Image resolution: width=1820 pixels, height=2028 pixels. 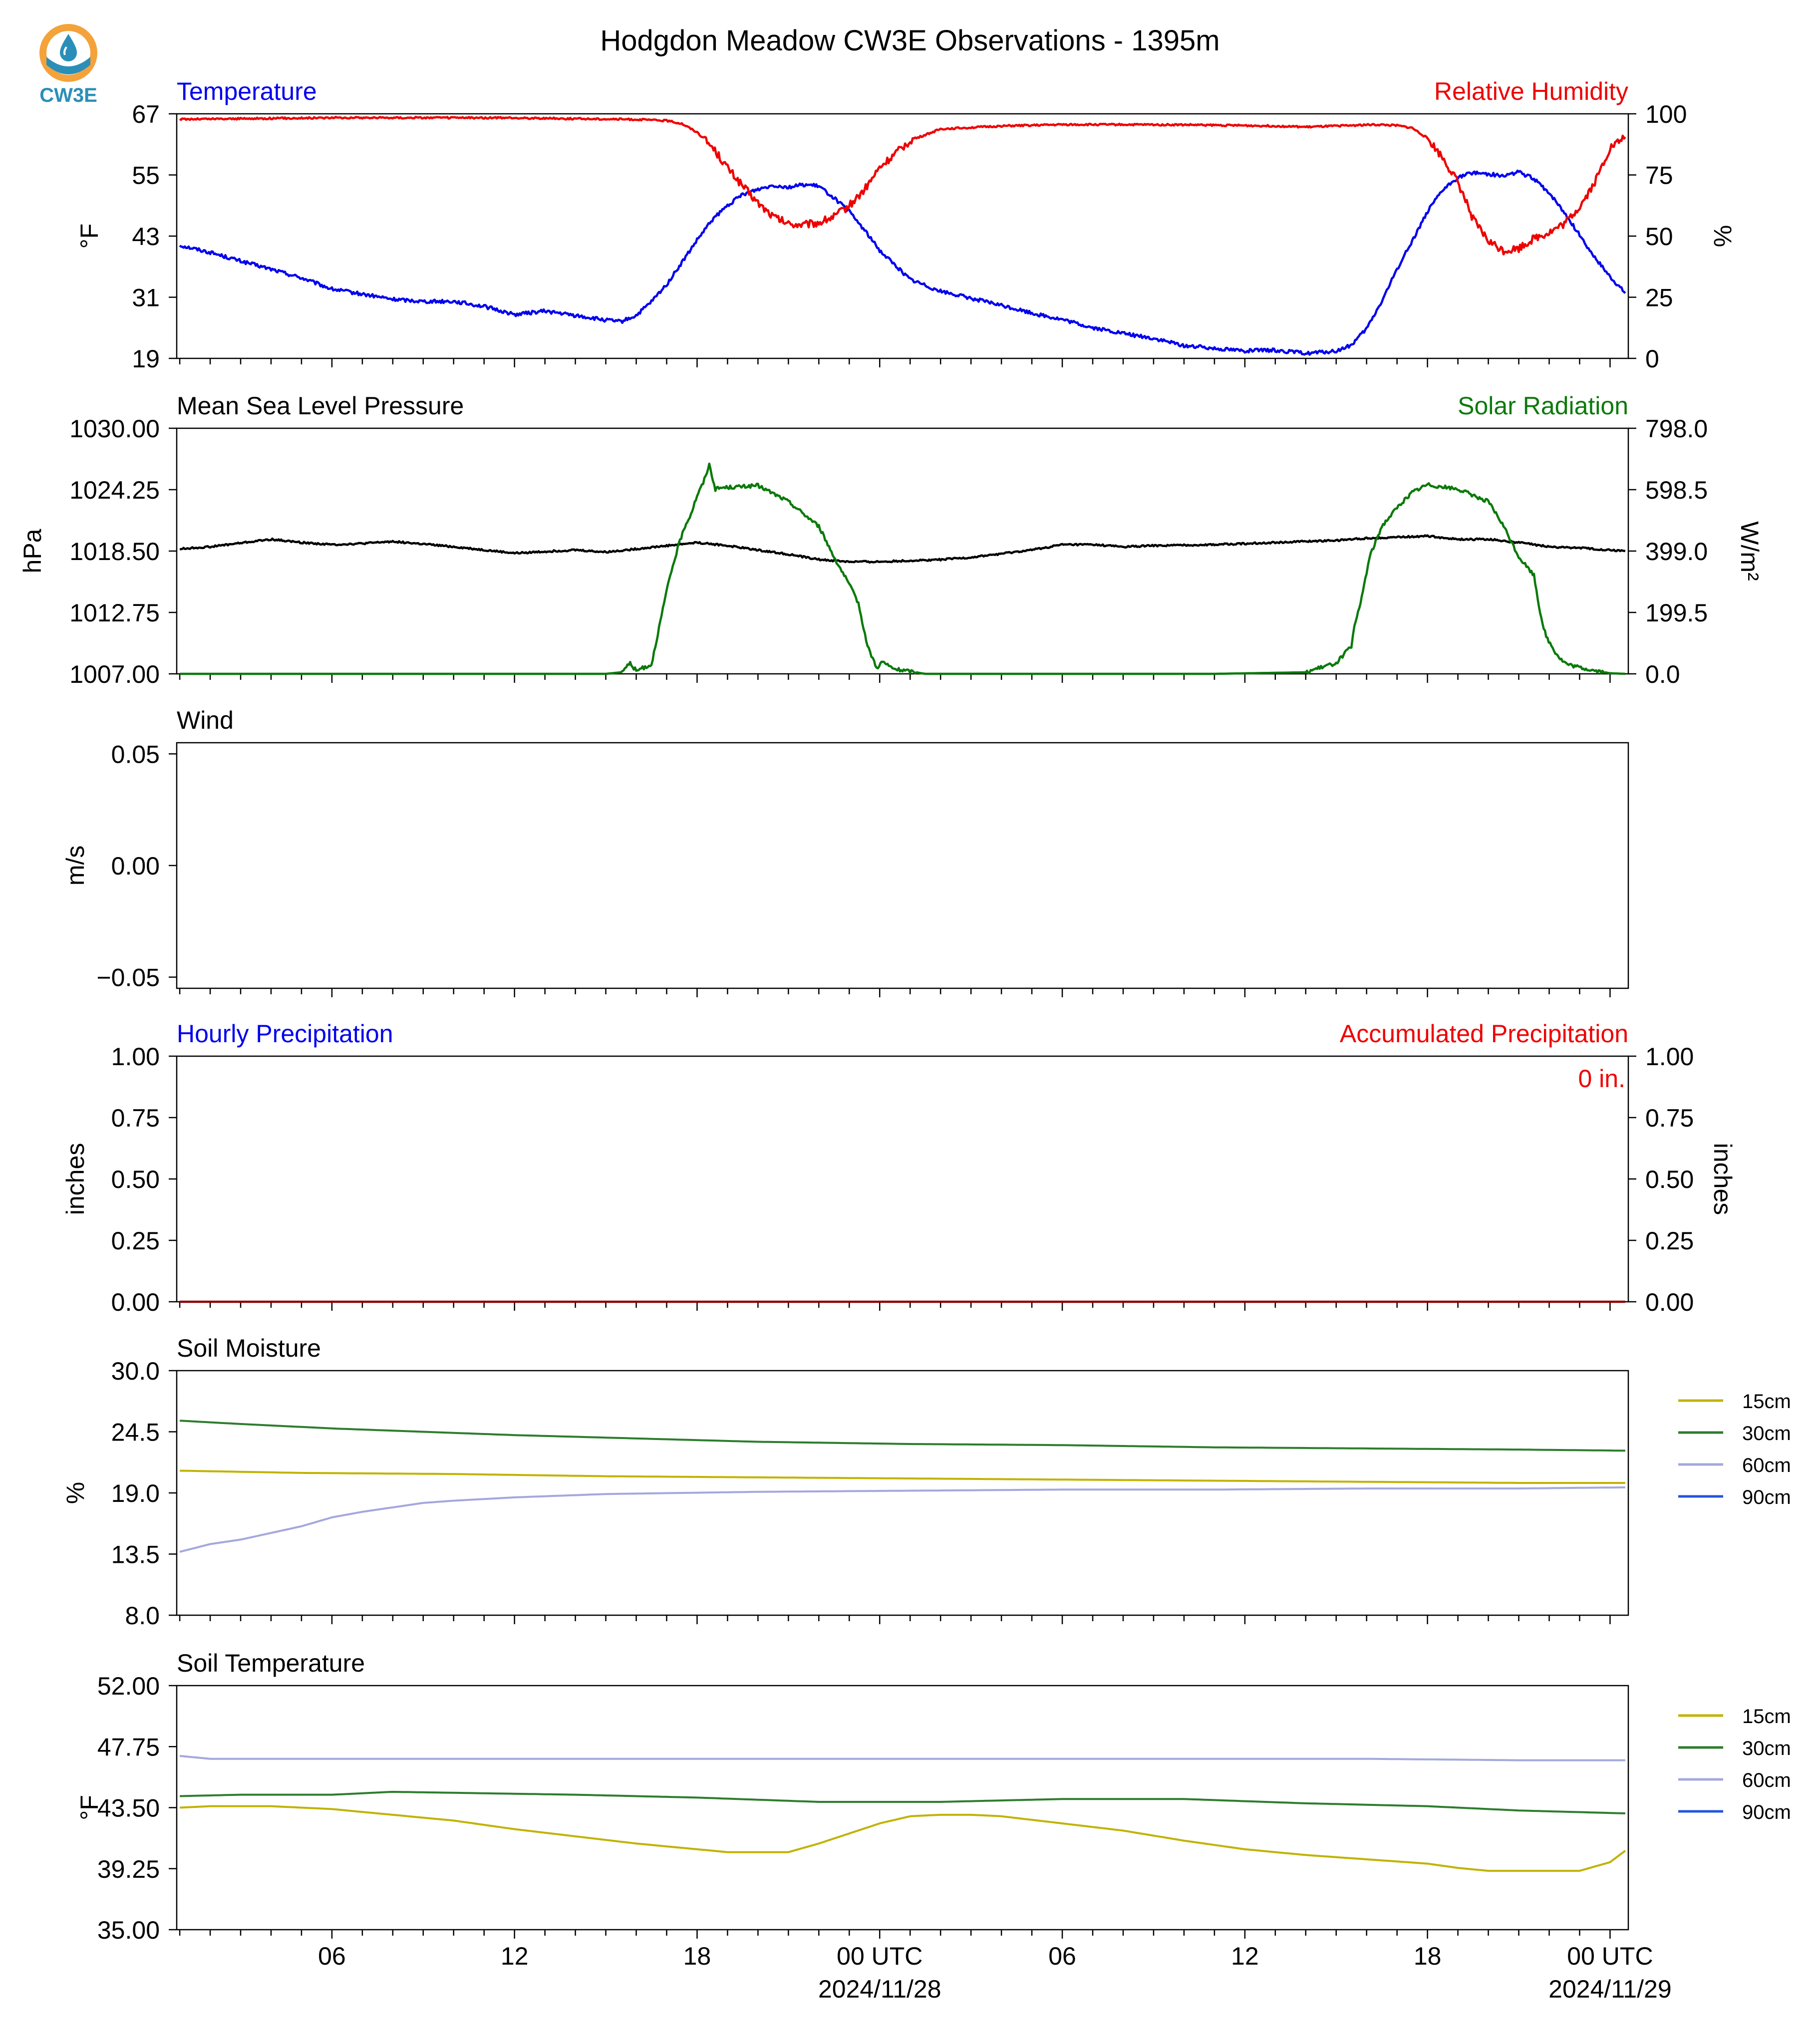 I want to click on y-tick-label-left: 39.25, so click(x=128, y=1869).